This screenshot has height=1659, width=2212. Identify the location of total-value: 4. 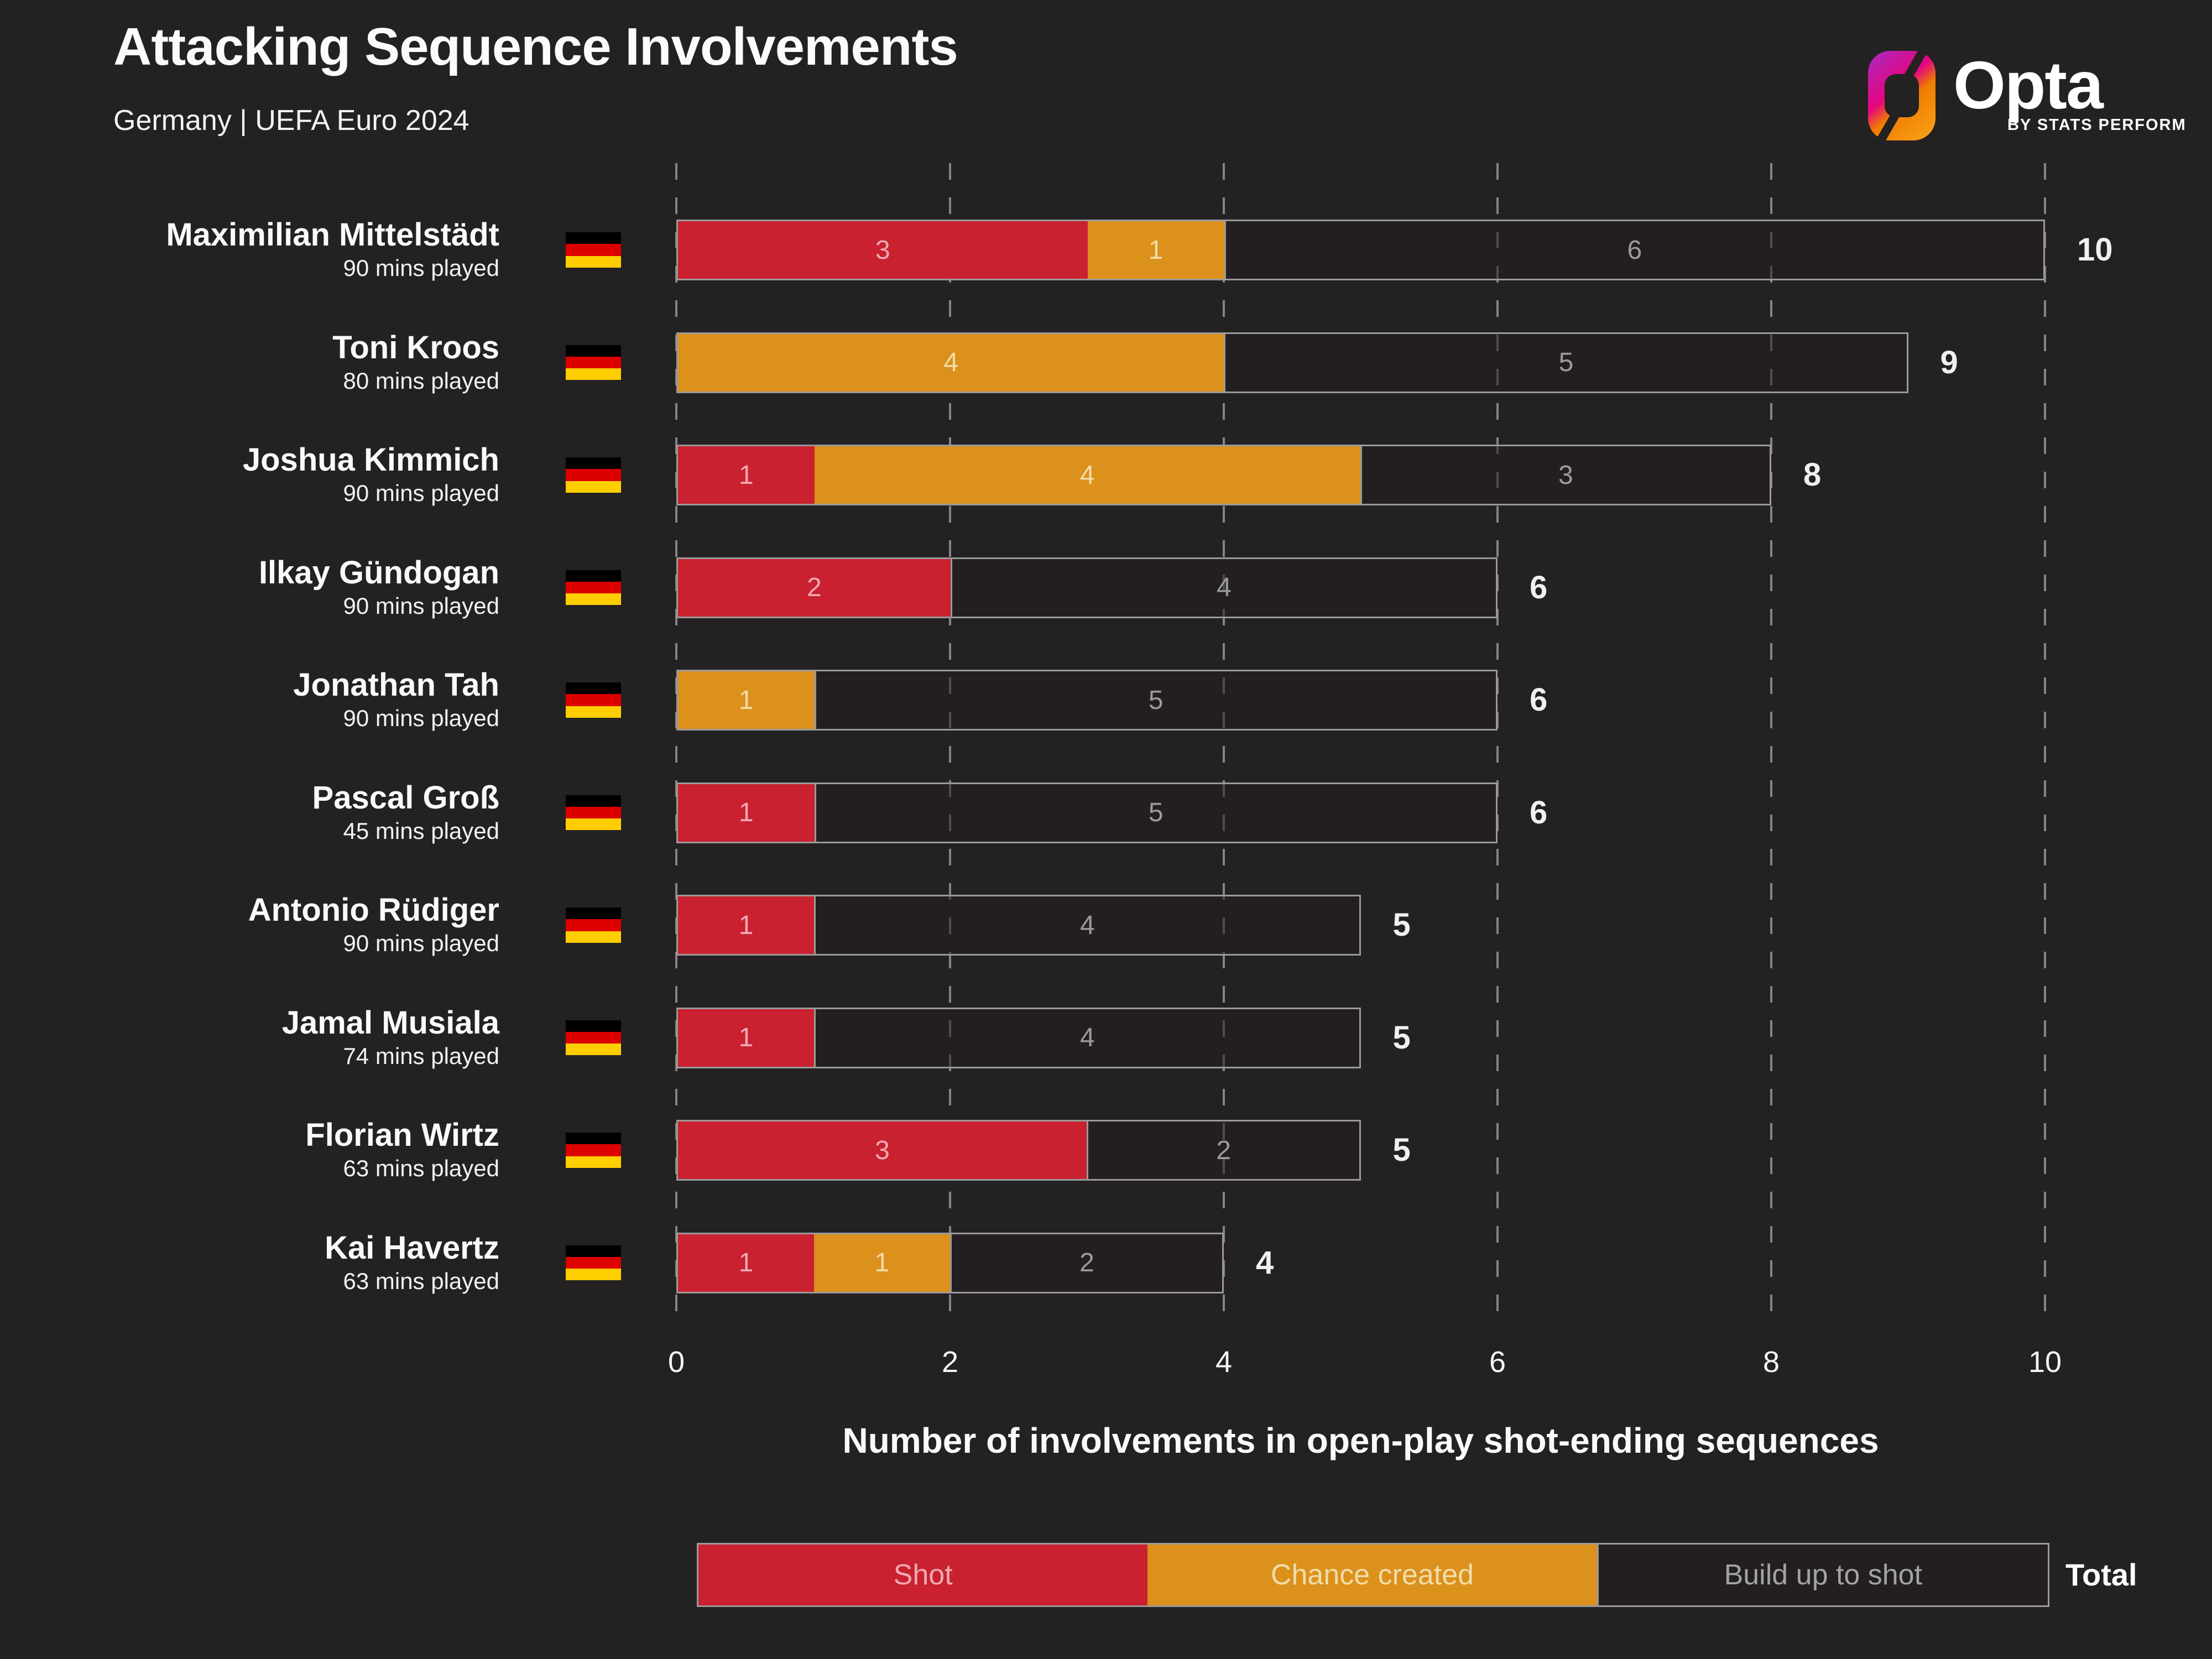
(1265, 1262).